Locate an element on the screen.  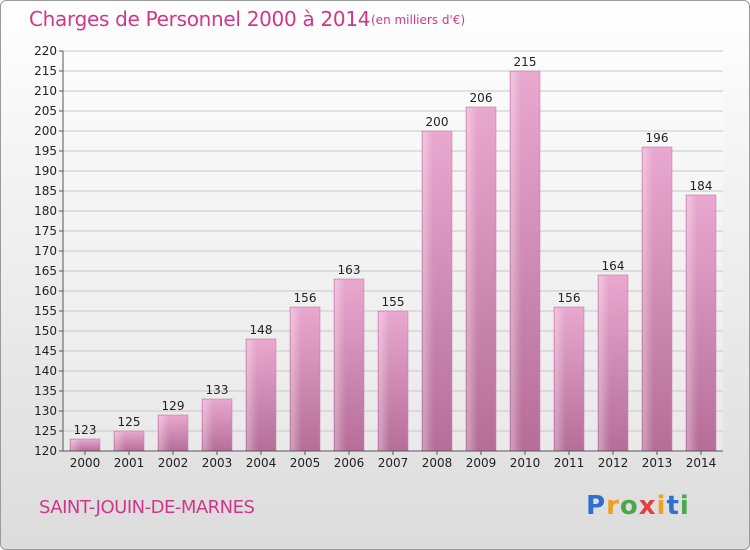
proxiti-logo: Proxiti is located at coordinates (638, 506).